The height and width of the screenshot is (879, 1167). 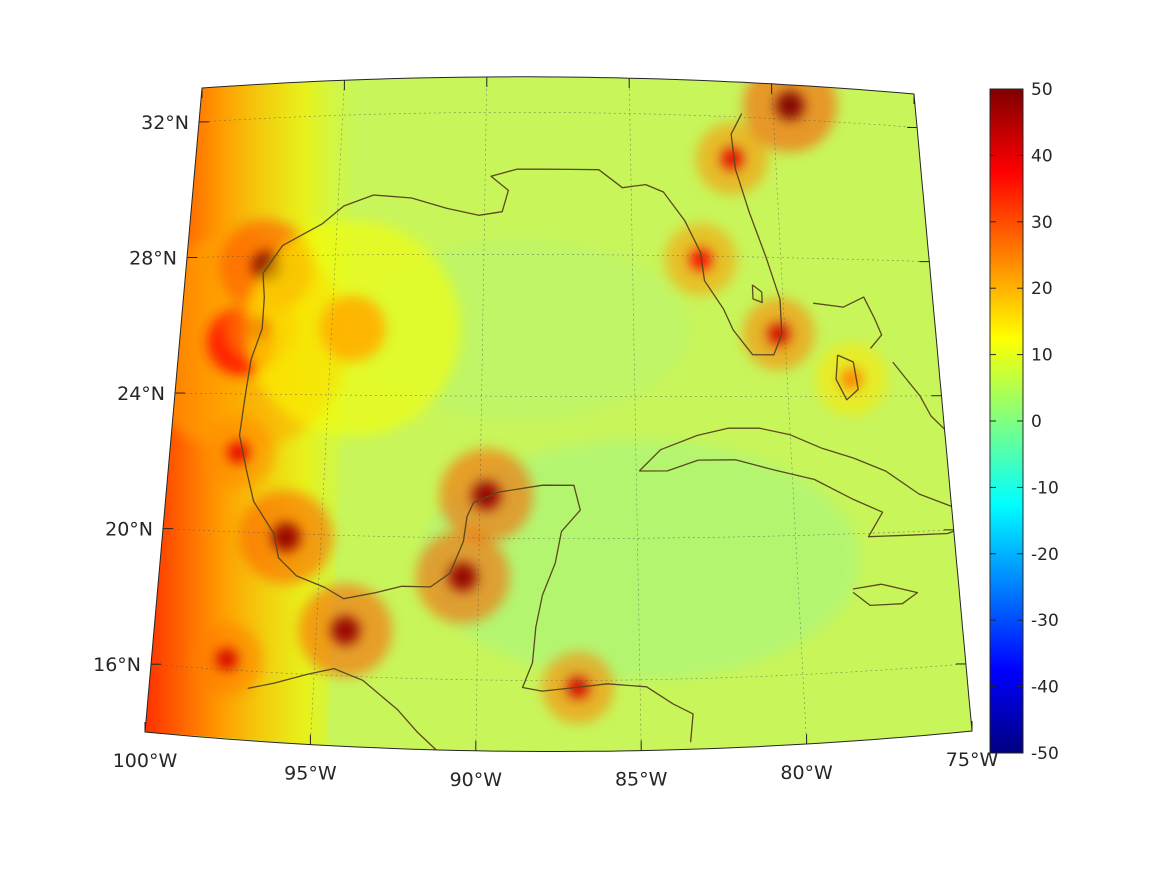 What do you see at coordinates (1042, 289) in the screenshot?
I see `colorbar-tick-label: 20` at bounding box center [1042, 289].